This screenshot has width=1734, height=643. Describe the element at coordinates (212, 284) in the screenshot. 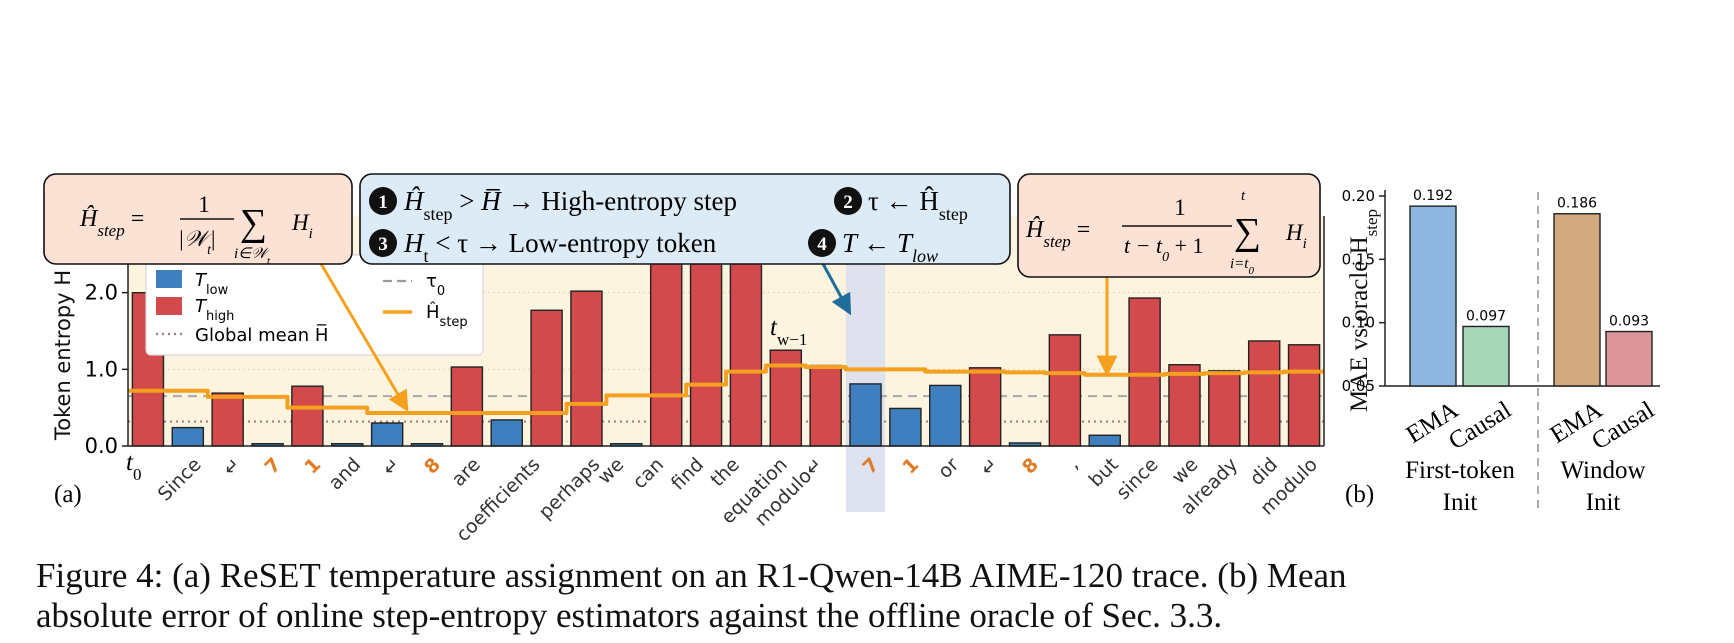

I see `legend-label-low: Tlow` at that location.